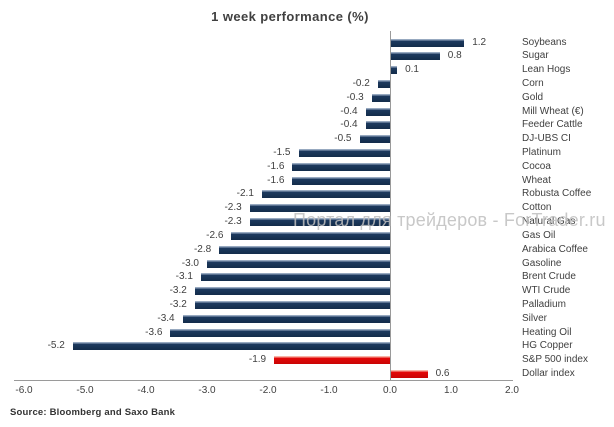  I want to click on x-tick-label: -3.0, so click(207, 390).